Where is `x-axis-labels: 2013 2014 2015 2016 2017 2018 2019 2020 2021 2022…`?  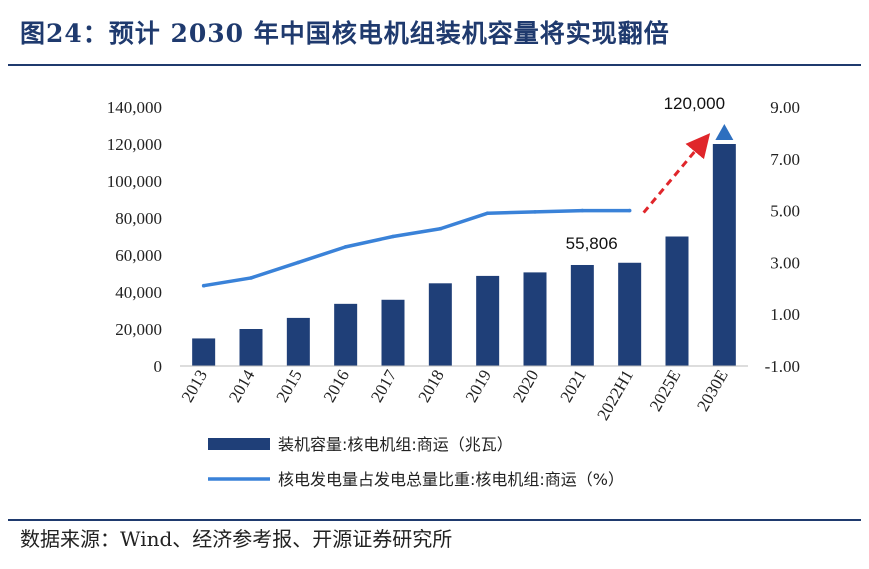
x-axis-labels: 2013 2014 2015 2016 2017 2018 2019 2020 2021 2022… is located at coordinates (455, 394).